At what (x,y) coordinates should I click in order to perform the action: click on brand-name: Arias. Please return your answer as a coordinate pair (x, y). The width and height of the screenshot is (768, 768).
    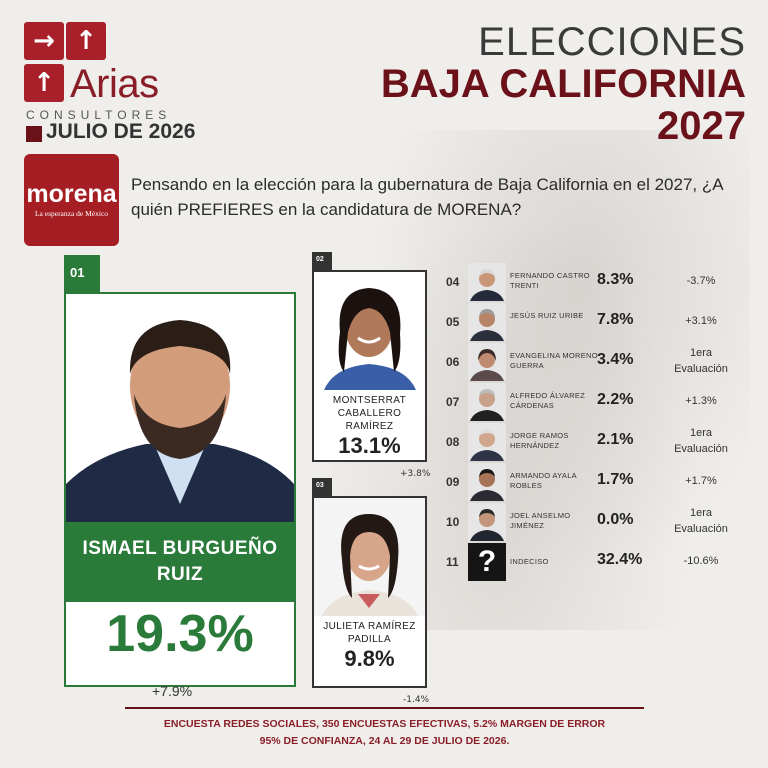
    Looking at the image, I should click on (114, 84).